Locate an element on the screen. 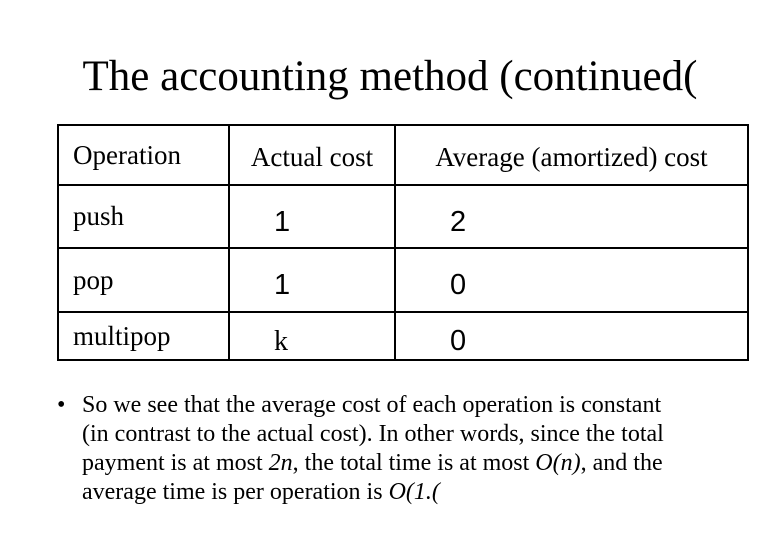  header-actual-cost: Actual cost is located at coordinates (312, 155).